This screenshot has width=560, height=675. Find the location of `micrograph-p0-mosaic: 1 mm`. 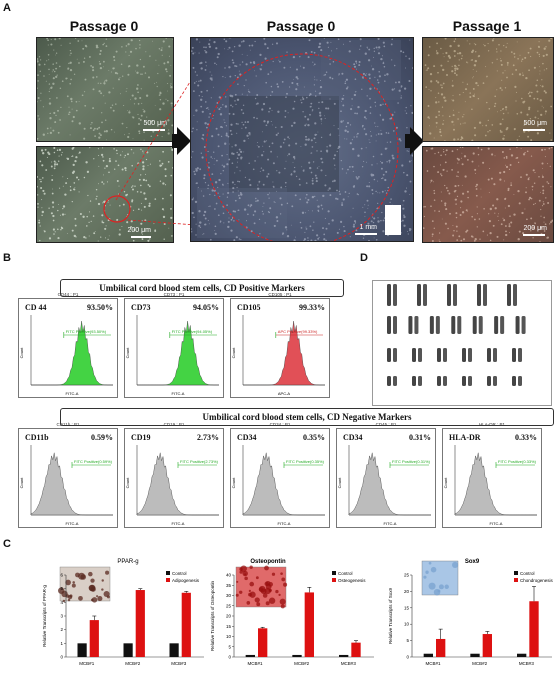

micrograph-p0-mosaic: 1 mm is located at coordinates (302, 139).